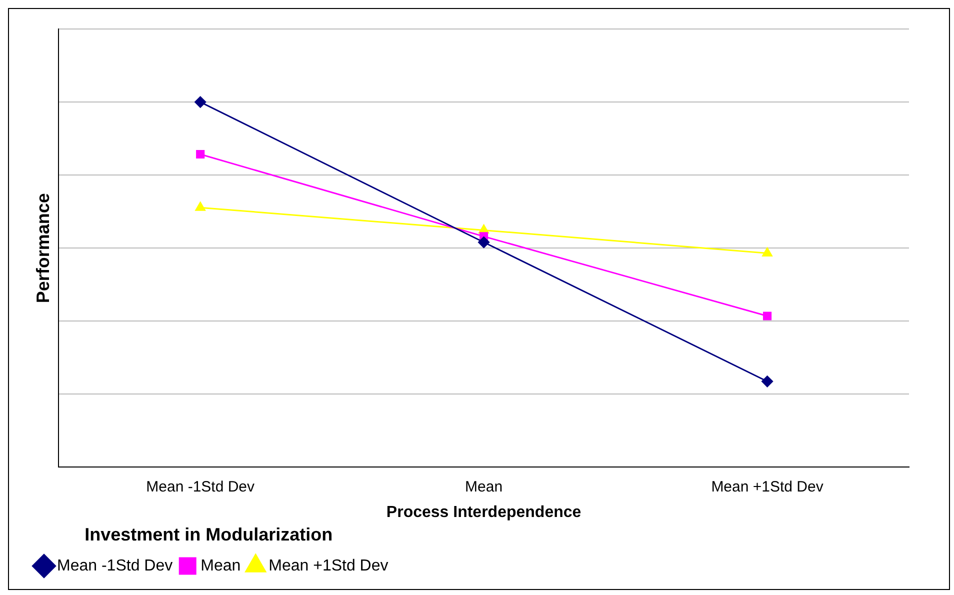 The width and height of the screenshot is (954, 595). I want to click on legend-label: Mean -1Std Dev, so click(115, 565).